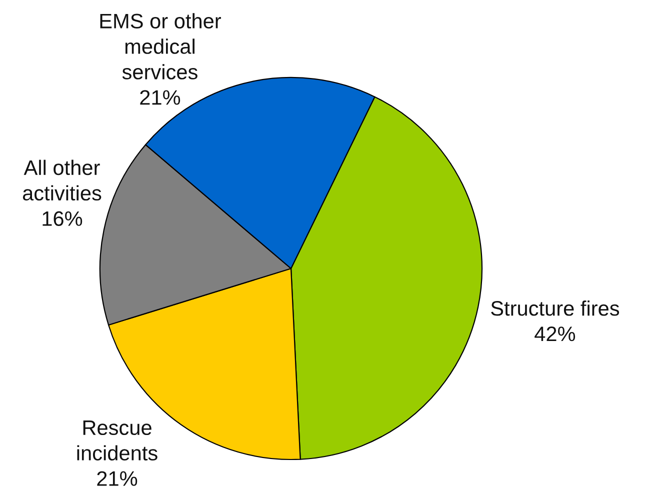 Image resolution: width=650 pixels, height=494 pixels. I want to click on slice-label: EMS or other medical services, so click(160, 46).